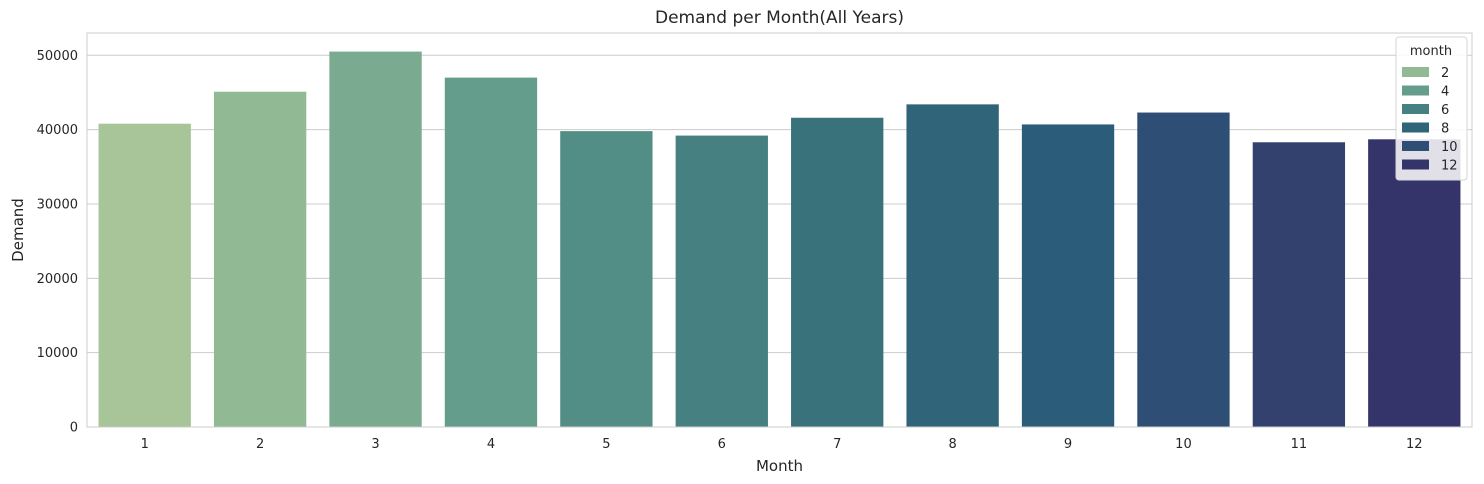 The height and width of the screenshot is (484, 1484). What do you see at coordinates (1445, 92) in the screenshot?
I see `legend-label: 4` at bounding box center [1445, 92].